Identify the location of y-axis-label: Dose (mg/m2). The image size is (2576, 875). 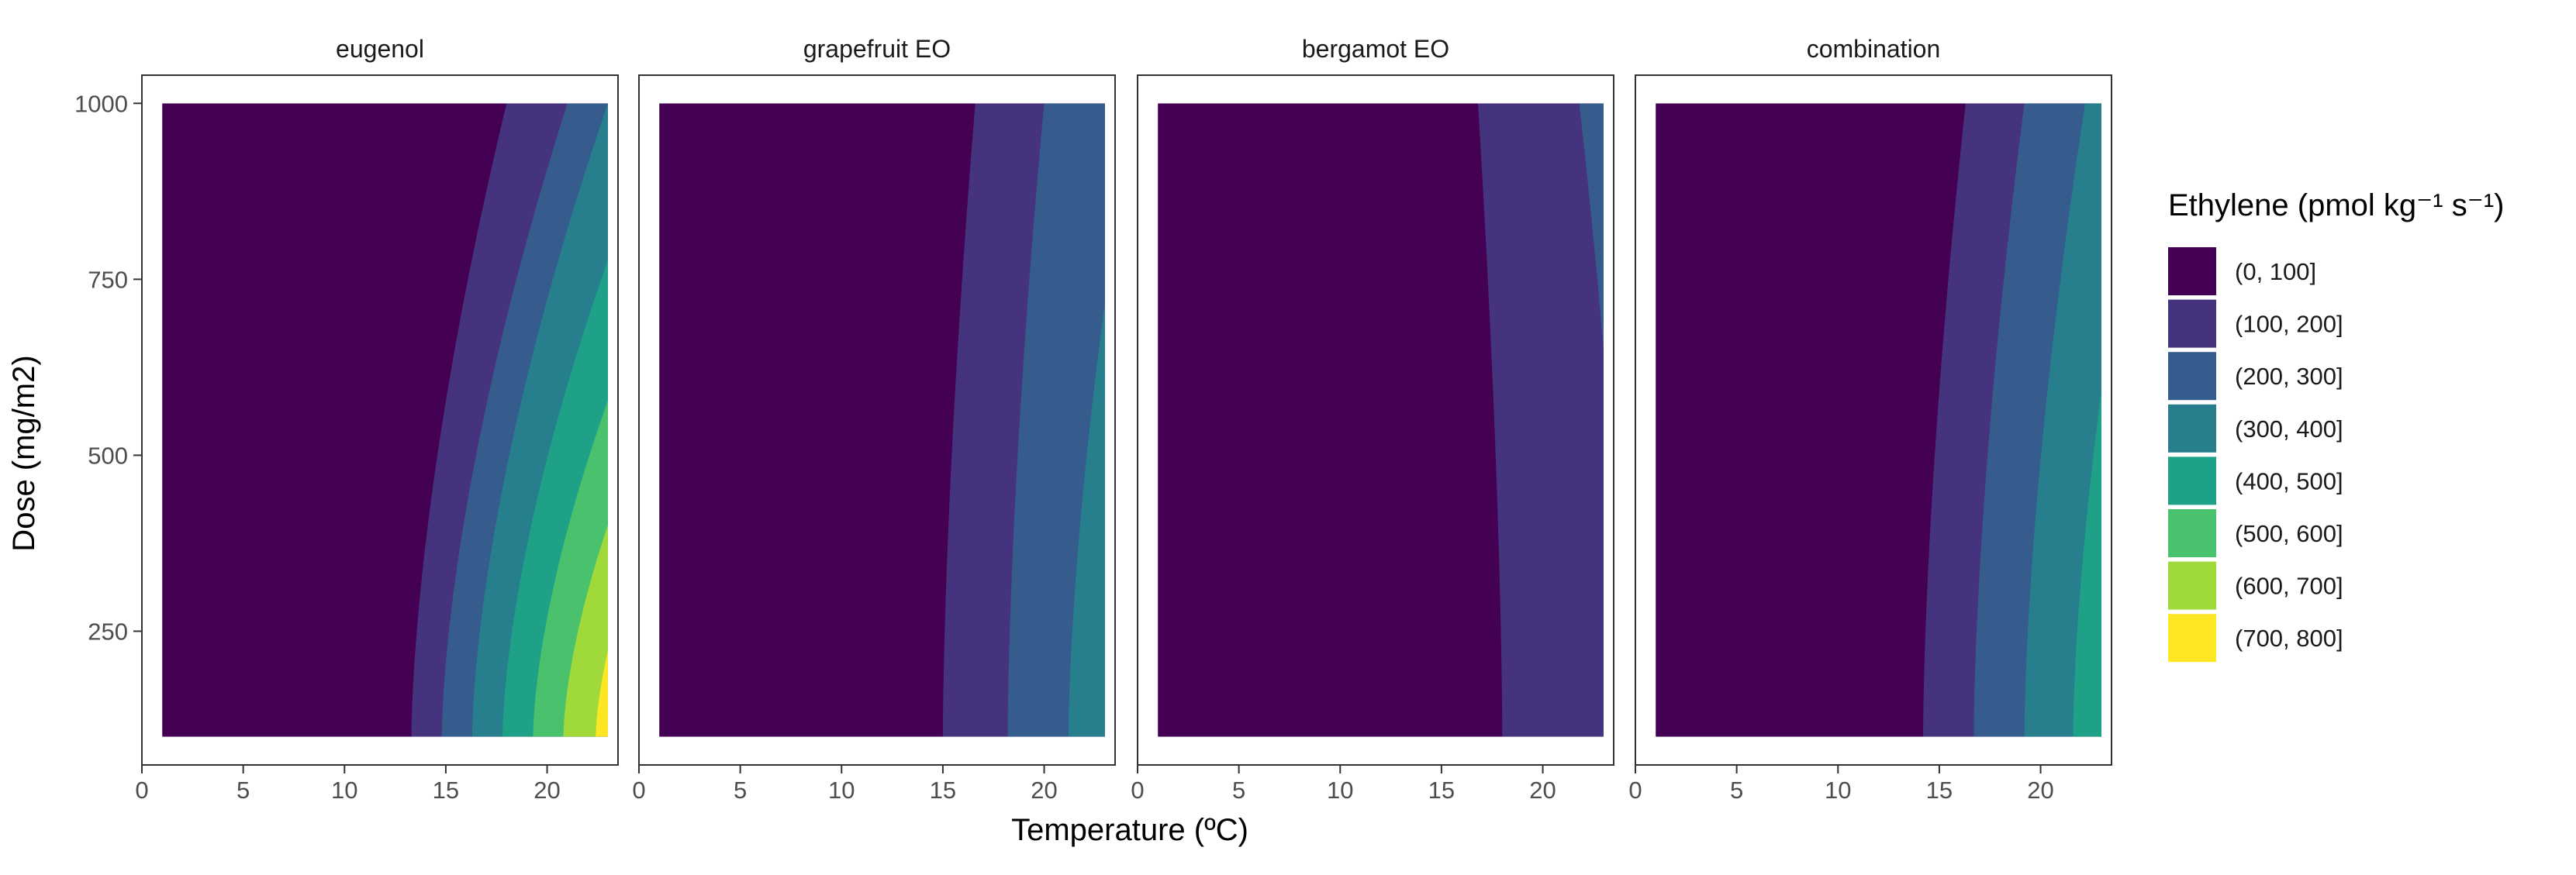
(24, 453).